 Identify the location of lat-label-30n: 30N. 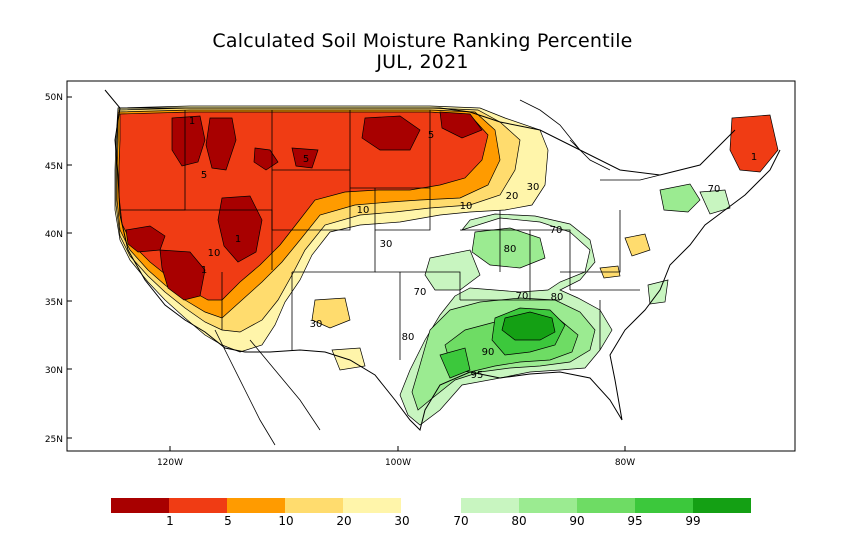
(54, 371).